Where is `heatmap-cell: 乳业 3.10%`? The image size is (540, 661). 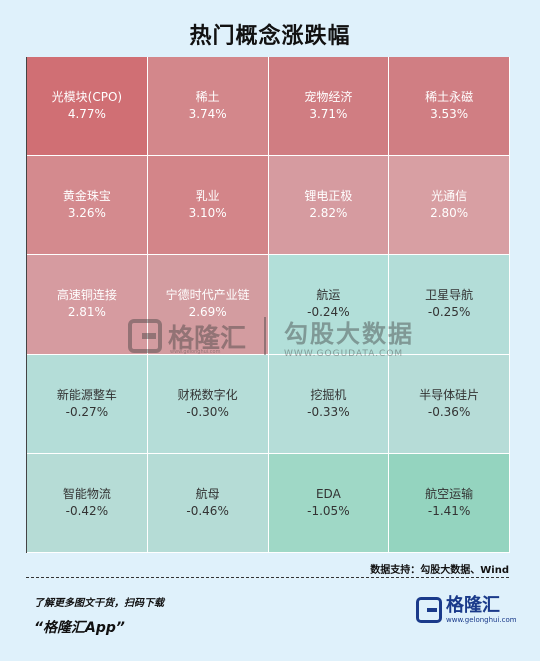 heatmap-cell: 乳业 3.10% is located at coordinates (208, 206).